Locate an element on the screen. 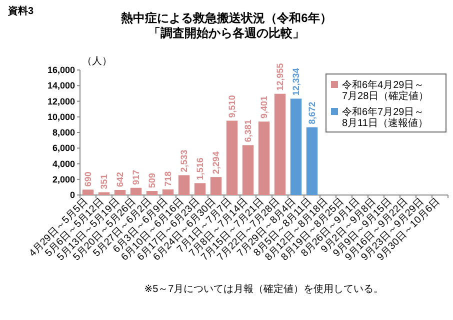 Image resolution: width=453 pixels, height=320 pixels. data-label: 12,334 is located at coordinates (296, 82).